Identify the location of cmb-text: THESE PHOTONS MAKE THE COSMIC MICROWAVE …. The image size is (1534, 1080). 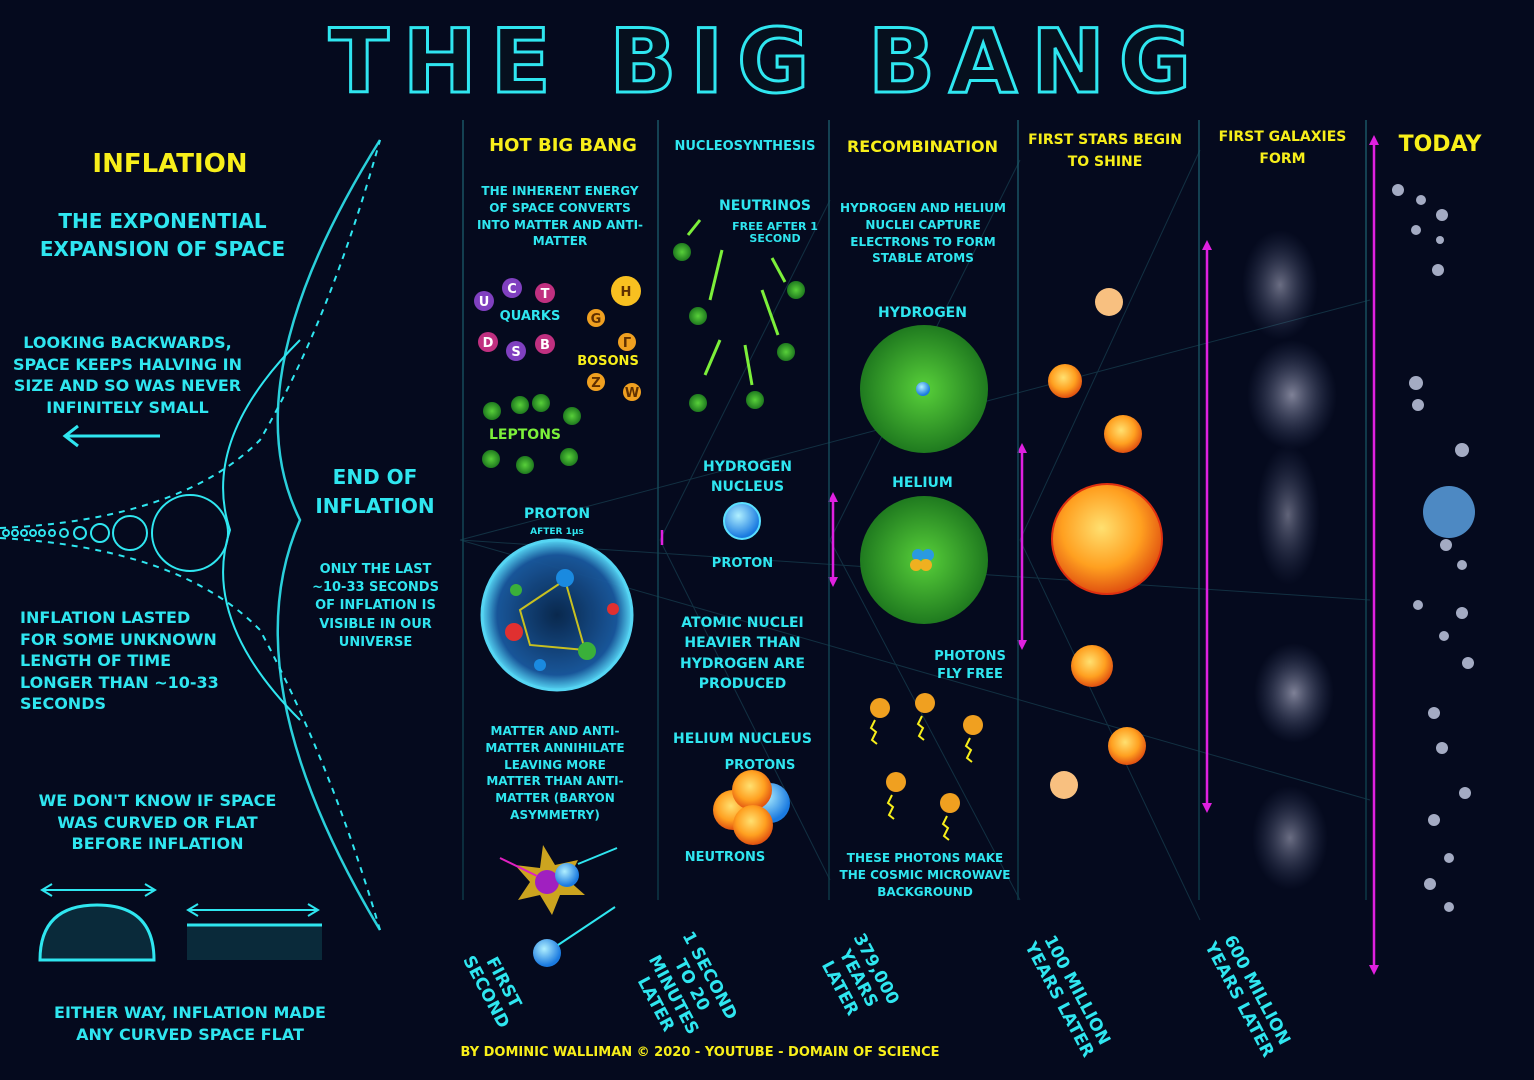
(925, 875).